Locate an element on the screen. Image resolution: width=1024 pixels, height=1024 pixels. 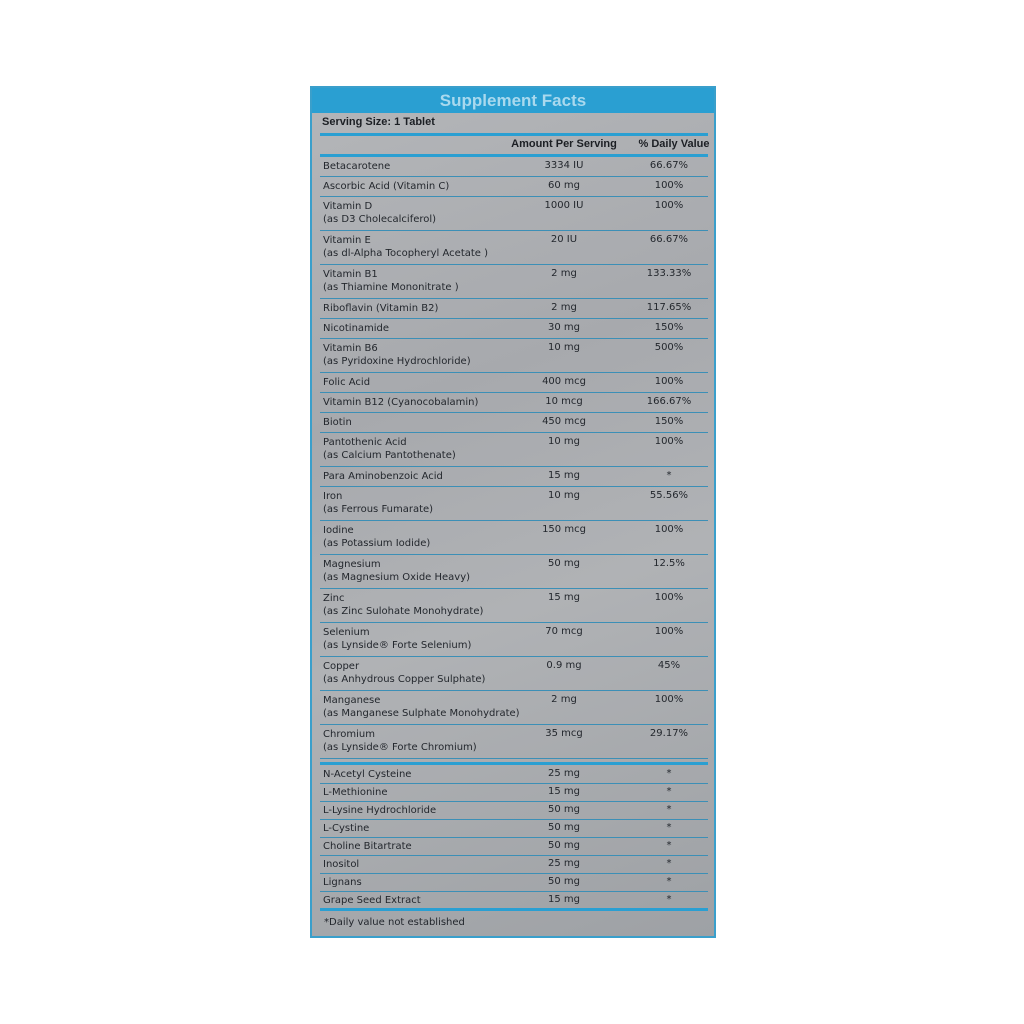
nutrient-label: Ascorbic Acid (Vitamin C) is located at coordinates (386, 186).